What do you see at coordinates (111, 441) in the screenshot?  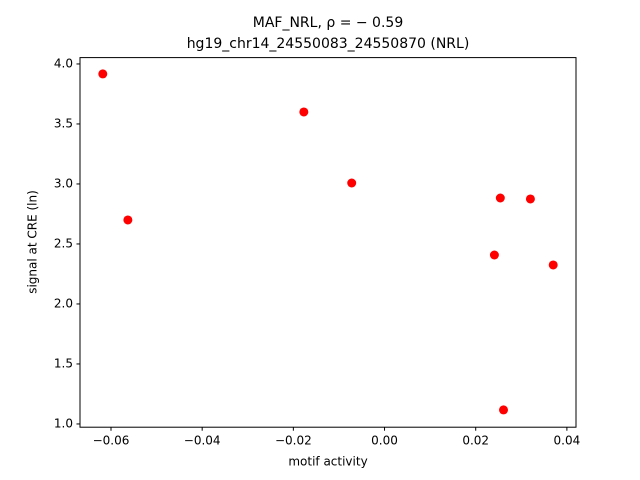 I see `x-tick-label: −0.06` at bounding box center [111, 441].